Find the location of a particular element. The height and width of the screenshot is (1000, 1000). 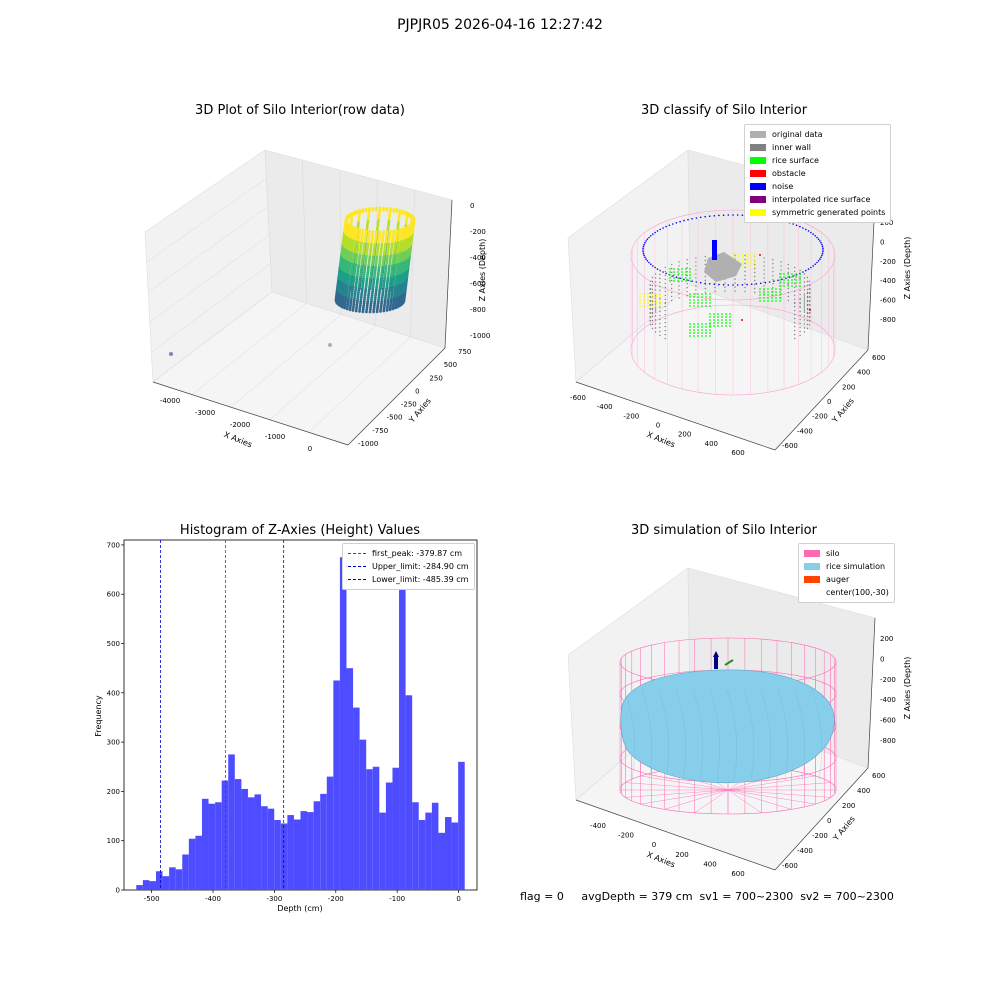

z-tick-label: -400 is located at coordinates (888, 700).